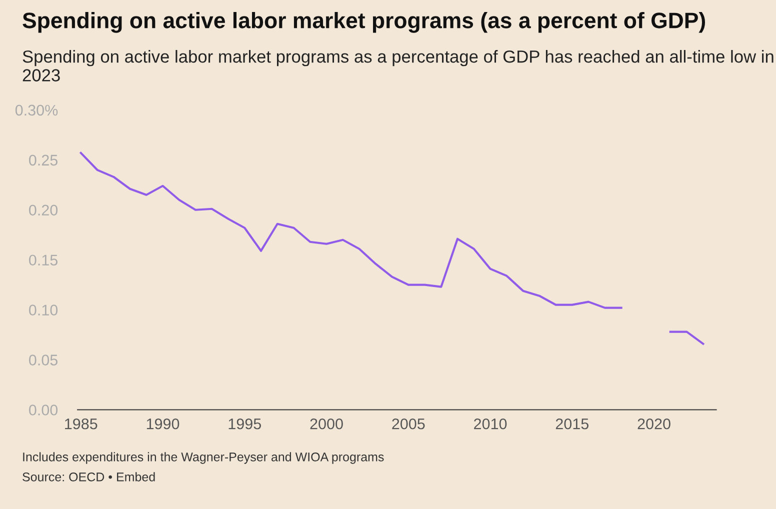 The height and width of the screenshot is (509, 776). I want to click on x-tick-label: 2020, so click(654, 424).